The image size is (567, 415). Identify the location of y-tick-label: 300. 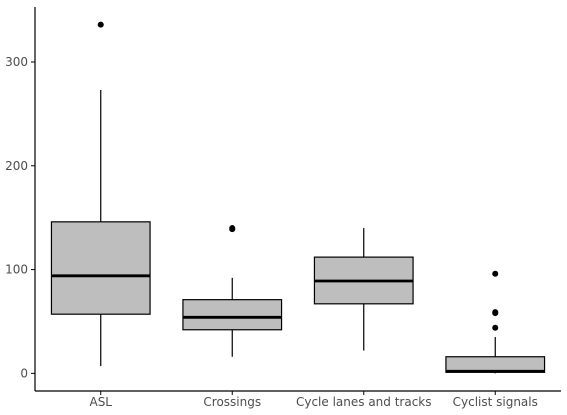
(16, 62).